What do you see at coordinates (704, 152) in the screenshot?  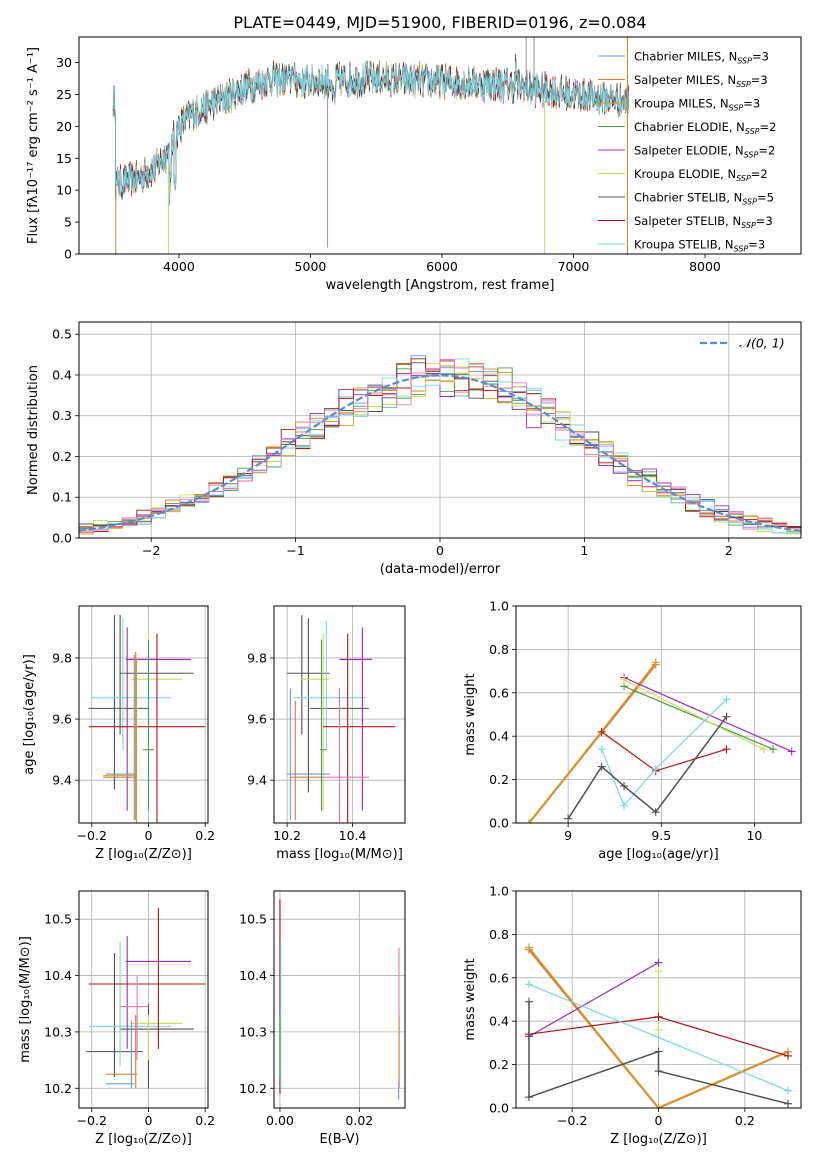 I see `legend-label: Salpeter ELODIE, NSSP=2` at bounding box center [704, 152].